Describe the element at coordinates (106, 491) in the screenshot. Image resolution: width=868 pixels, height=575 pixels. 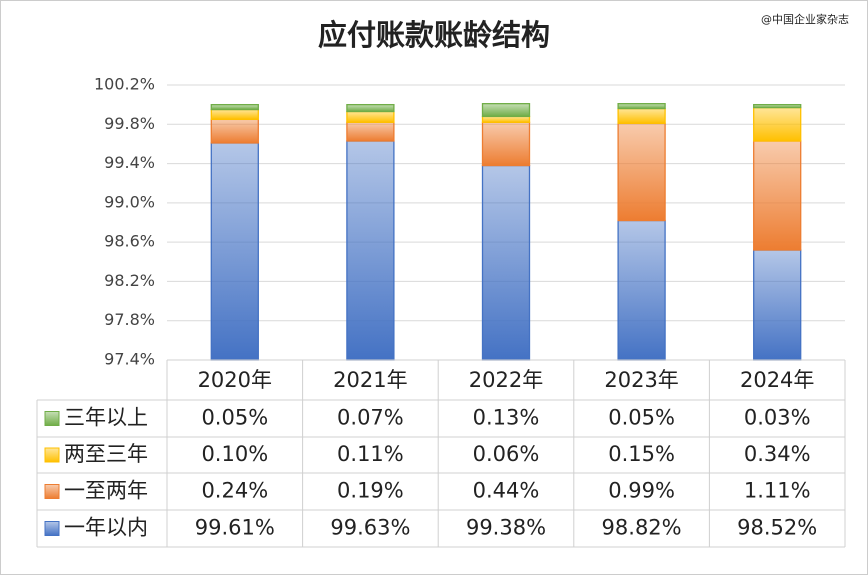
I see `legend-label: 一至两年` at that location.